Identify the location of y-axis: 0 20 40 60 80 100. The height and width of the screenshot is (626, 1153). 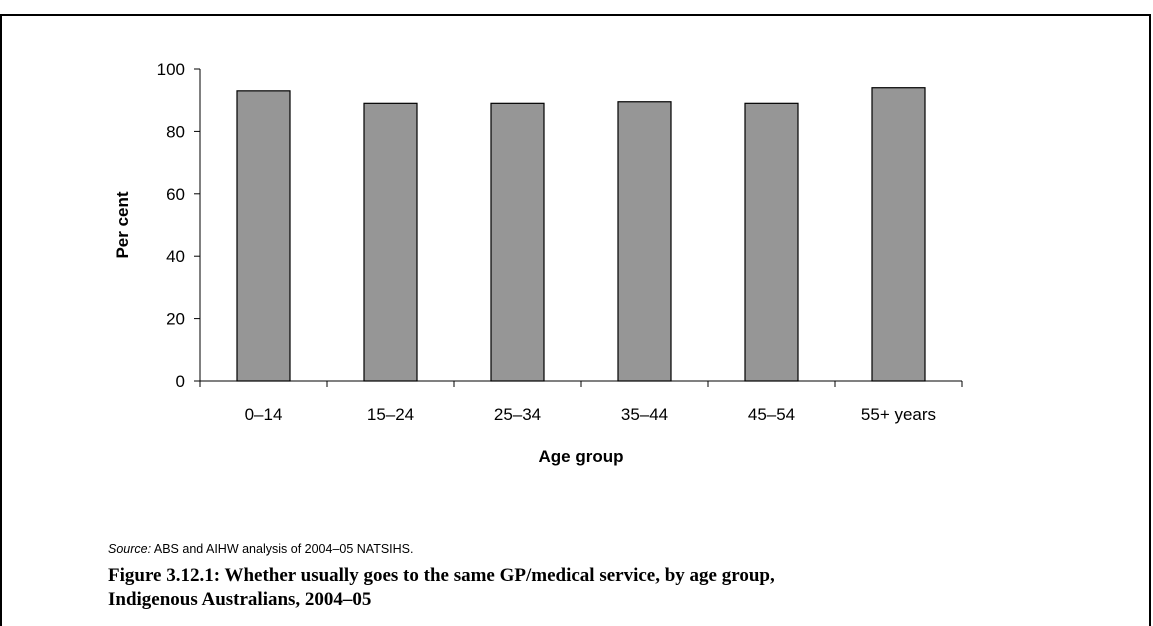
(179, 225).